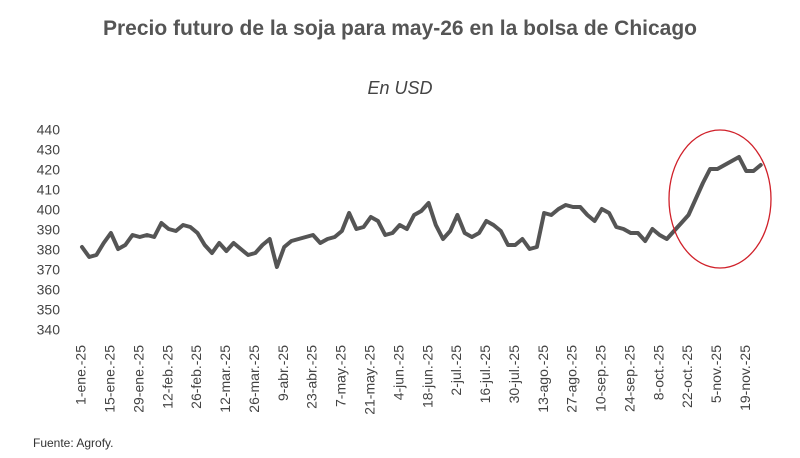 Image resolution: width=800 pixels, height=458 pixels. Describe the element at coordinates (49, 150) in the screenshot. I see `y-tick-label: 430` at that location.